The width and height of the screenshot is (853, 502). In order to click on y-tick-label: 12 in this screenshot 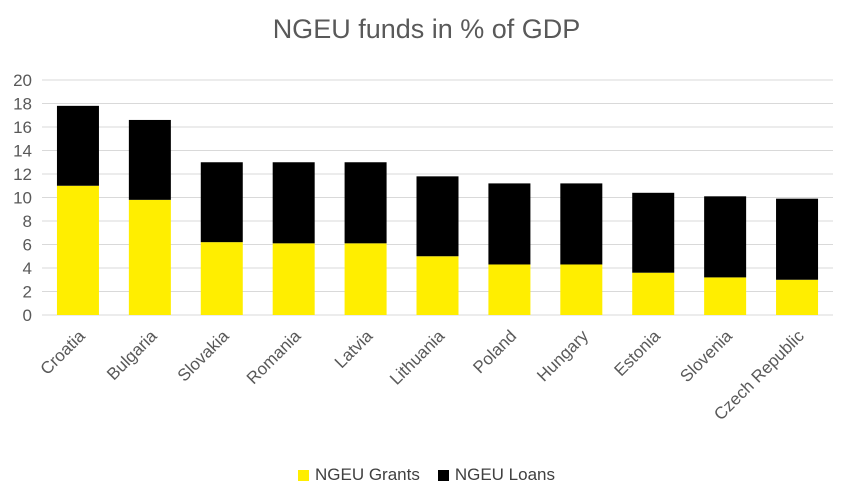, I will do `click(22, 174)`.